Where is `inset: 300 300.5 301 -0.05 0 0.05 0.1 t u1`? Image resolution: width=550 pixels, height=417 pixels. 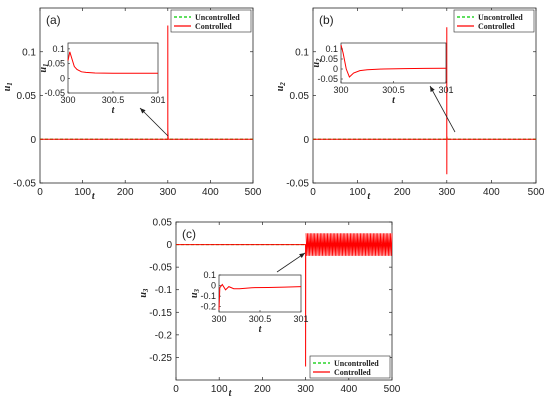
inset: 300 300.5 301 -0.05 0 0.05 0.1 t u1 is located at coordinates (102, 79).